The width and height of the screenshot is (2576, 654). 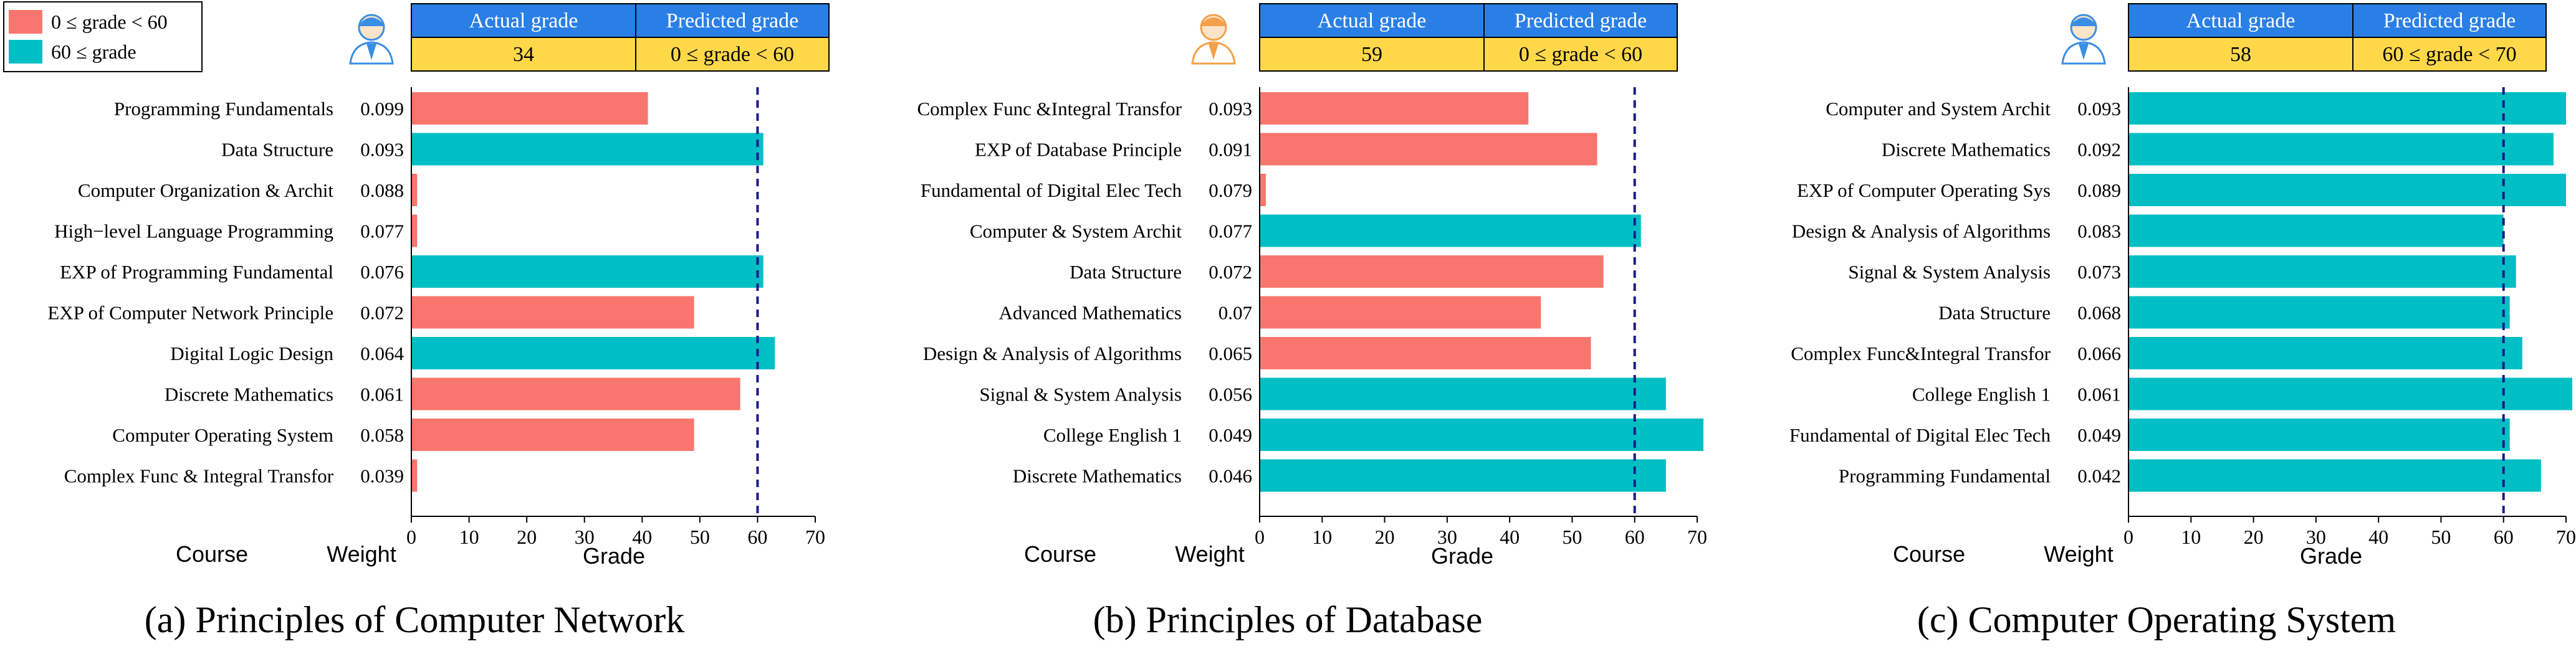 I want to click on course-label: Computer Operating System, so click(x=223, y=435).